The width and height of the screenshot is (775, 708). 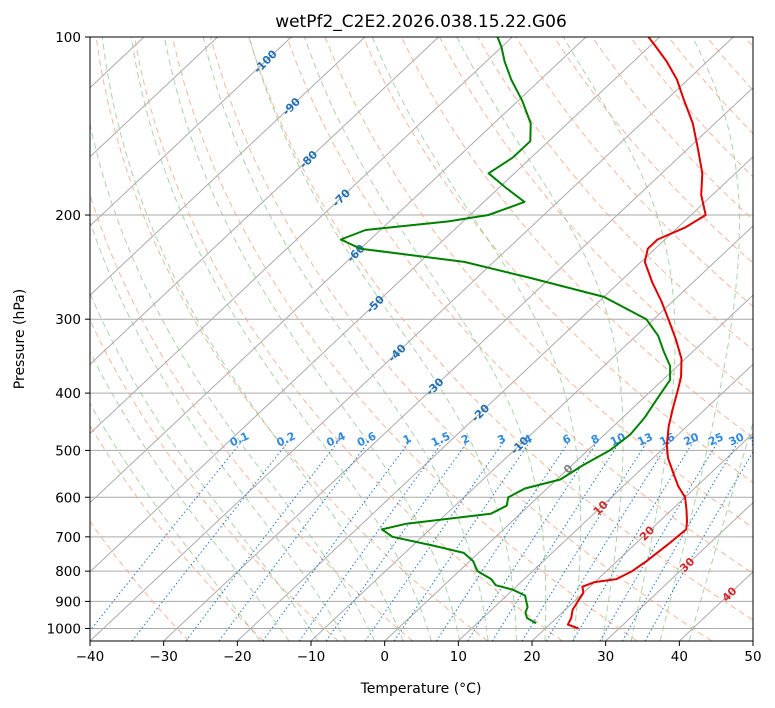 I want to click on isotherm--100, so click(x=191, y=132).